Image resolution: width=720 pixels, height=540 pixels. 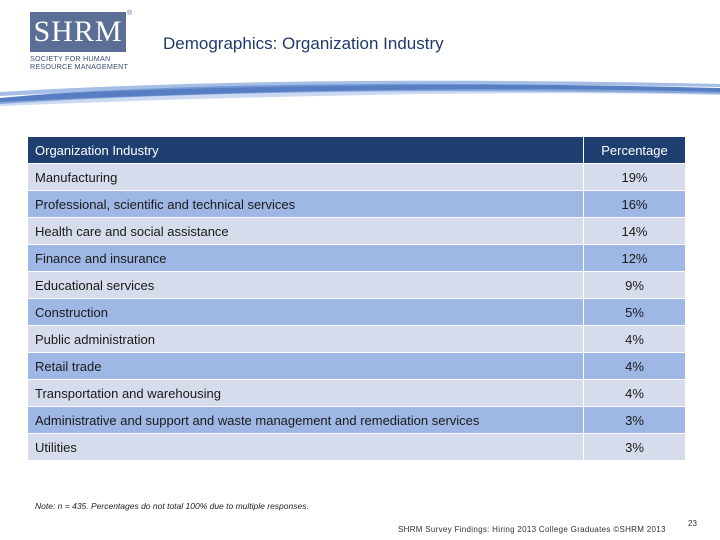 What do you see at coordinates (78, 32) in the screenshot?
I see `logo-mark: SHRM` at bounding box center [78, 32].